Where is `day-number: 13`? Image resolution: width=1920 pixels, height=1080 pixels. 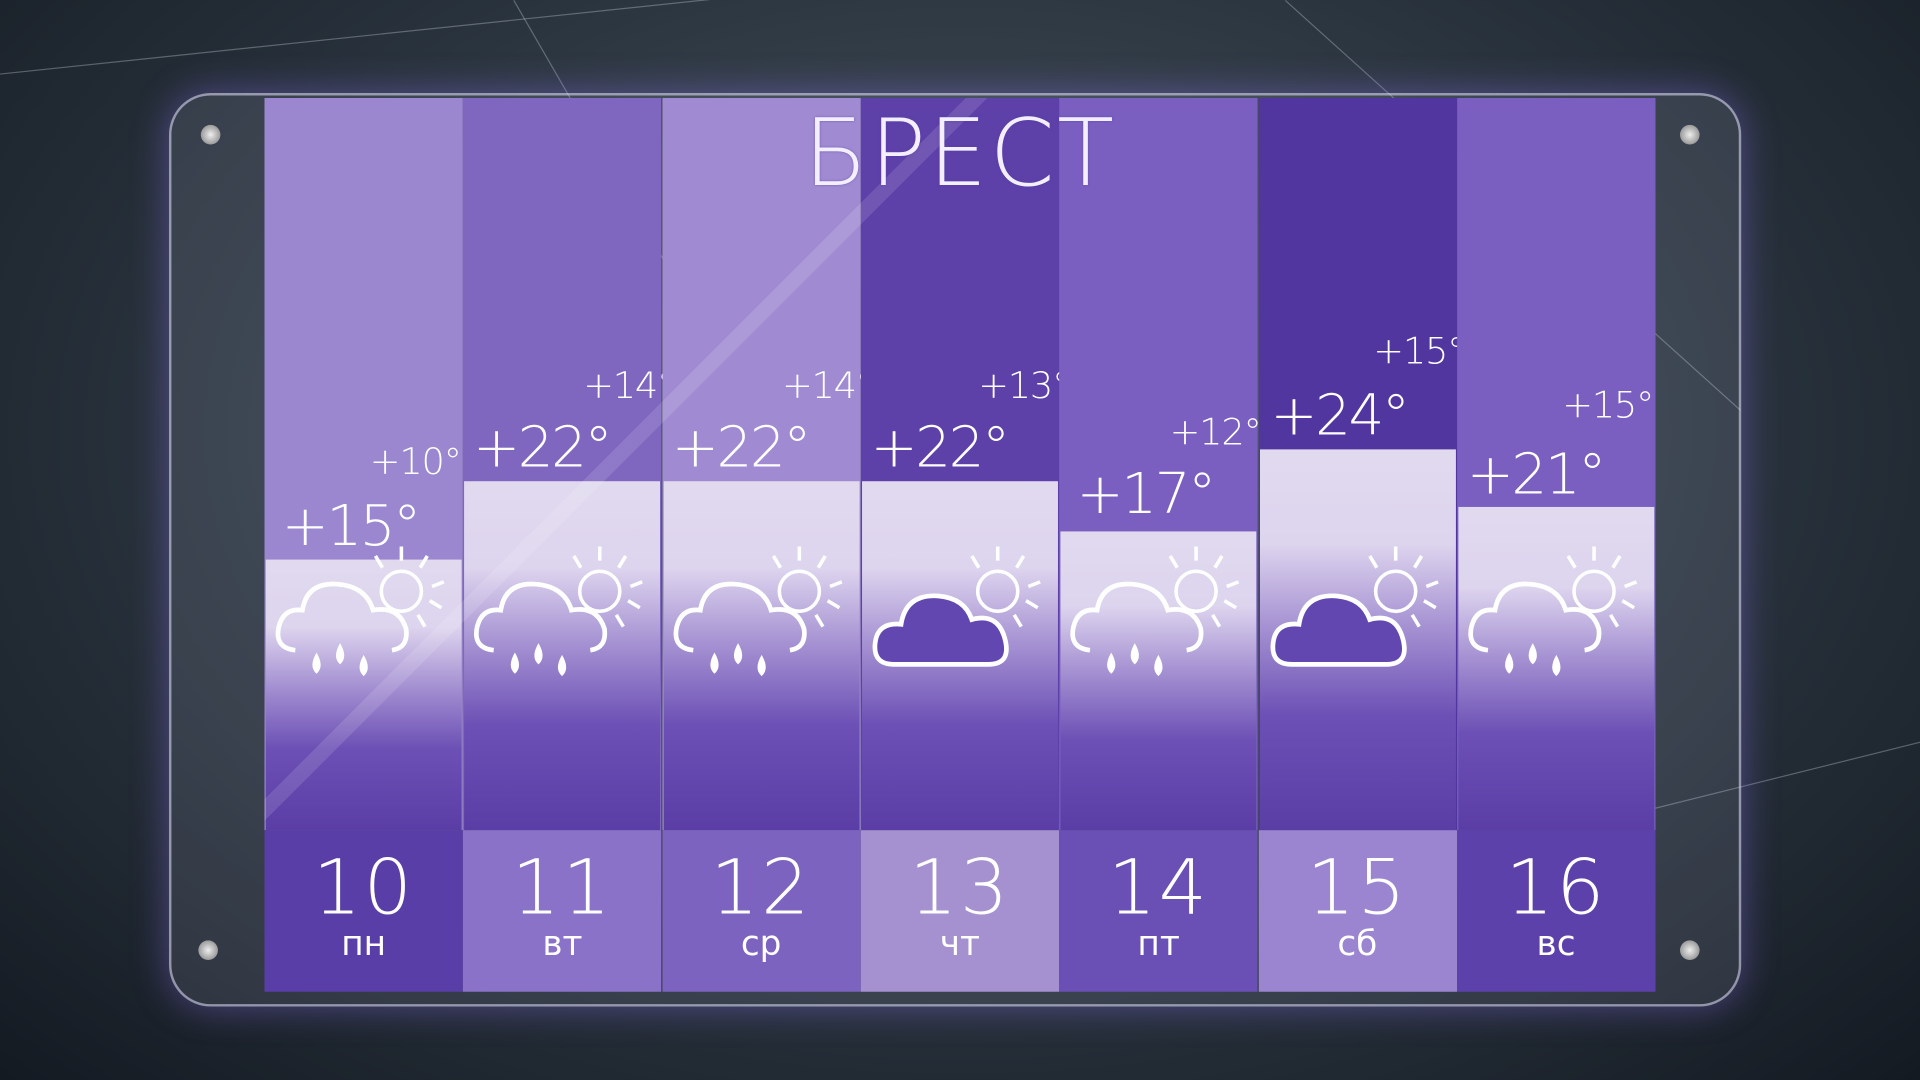 day-number: 13 is located at coordinates (960, 887).